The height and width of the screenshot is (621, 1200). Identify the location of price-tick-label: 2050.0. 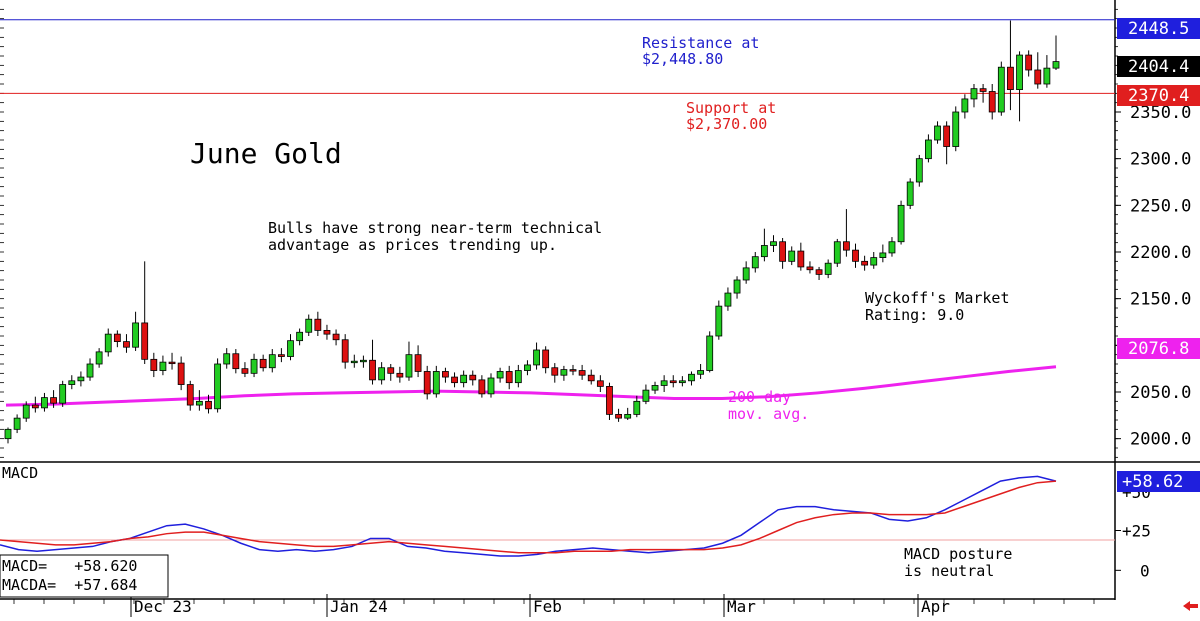
(1160, 393).